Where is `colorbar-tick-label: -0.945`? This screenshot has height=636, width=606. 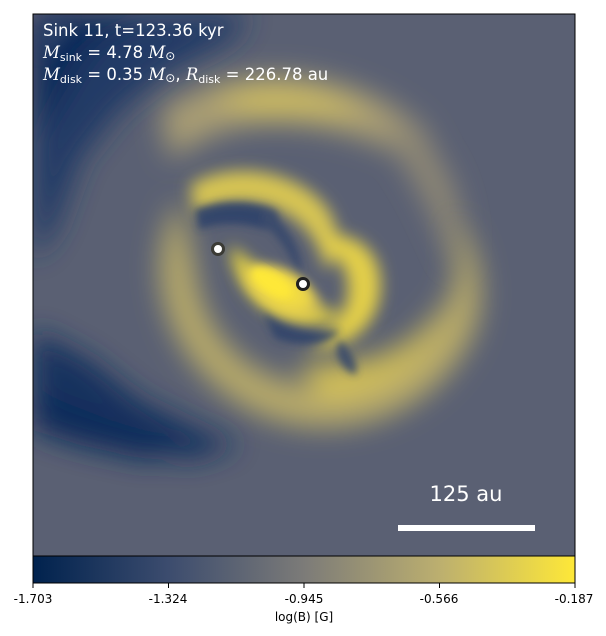 colorbar-tick-label: -0.945 is located at coordinates (304, 599).